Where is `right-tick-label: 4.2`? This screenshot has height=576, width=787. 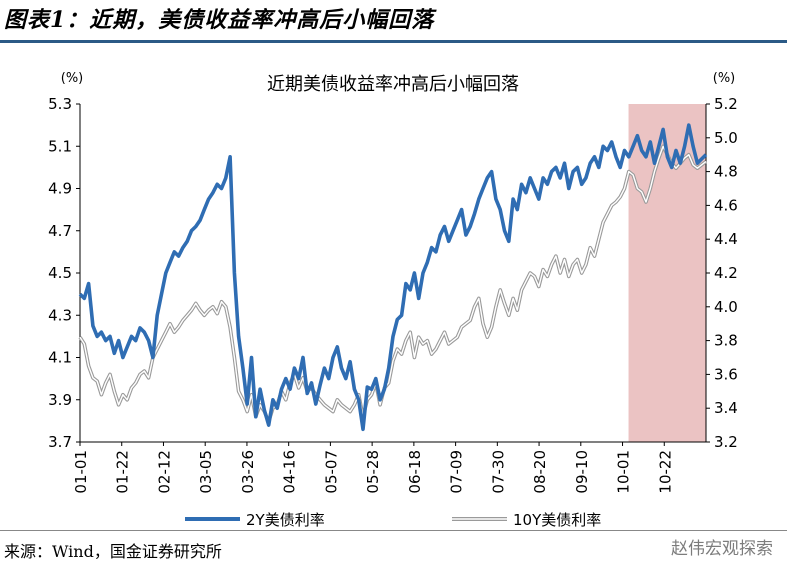 right-tick-label: 4.2 is located at coordinates (726, 273).